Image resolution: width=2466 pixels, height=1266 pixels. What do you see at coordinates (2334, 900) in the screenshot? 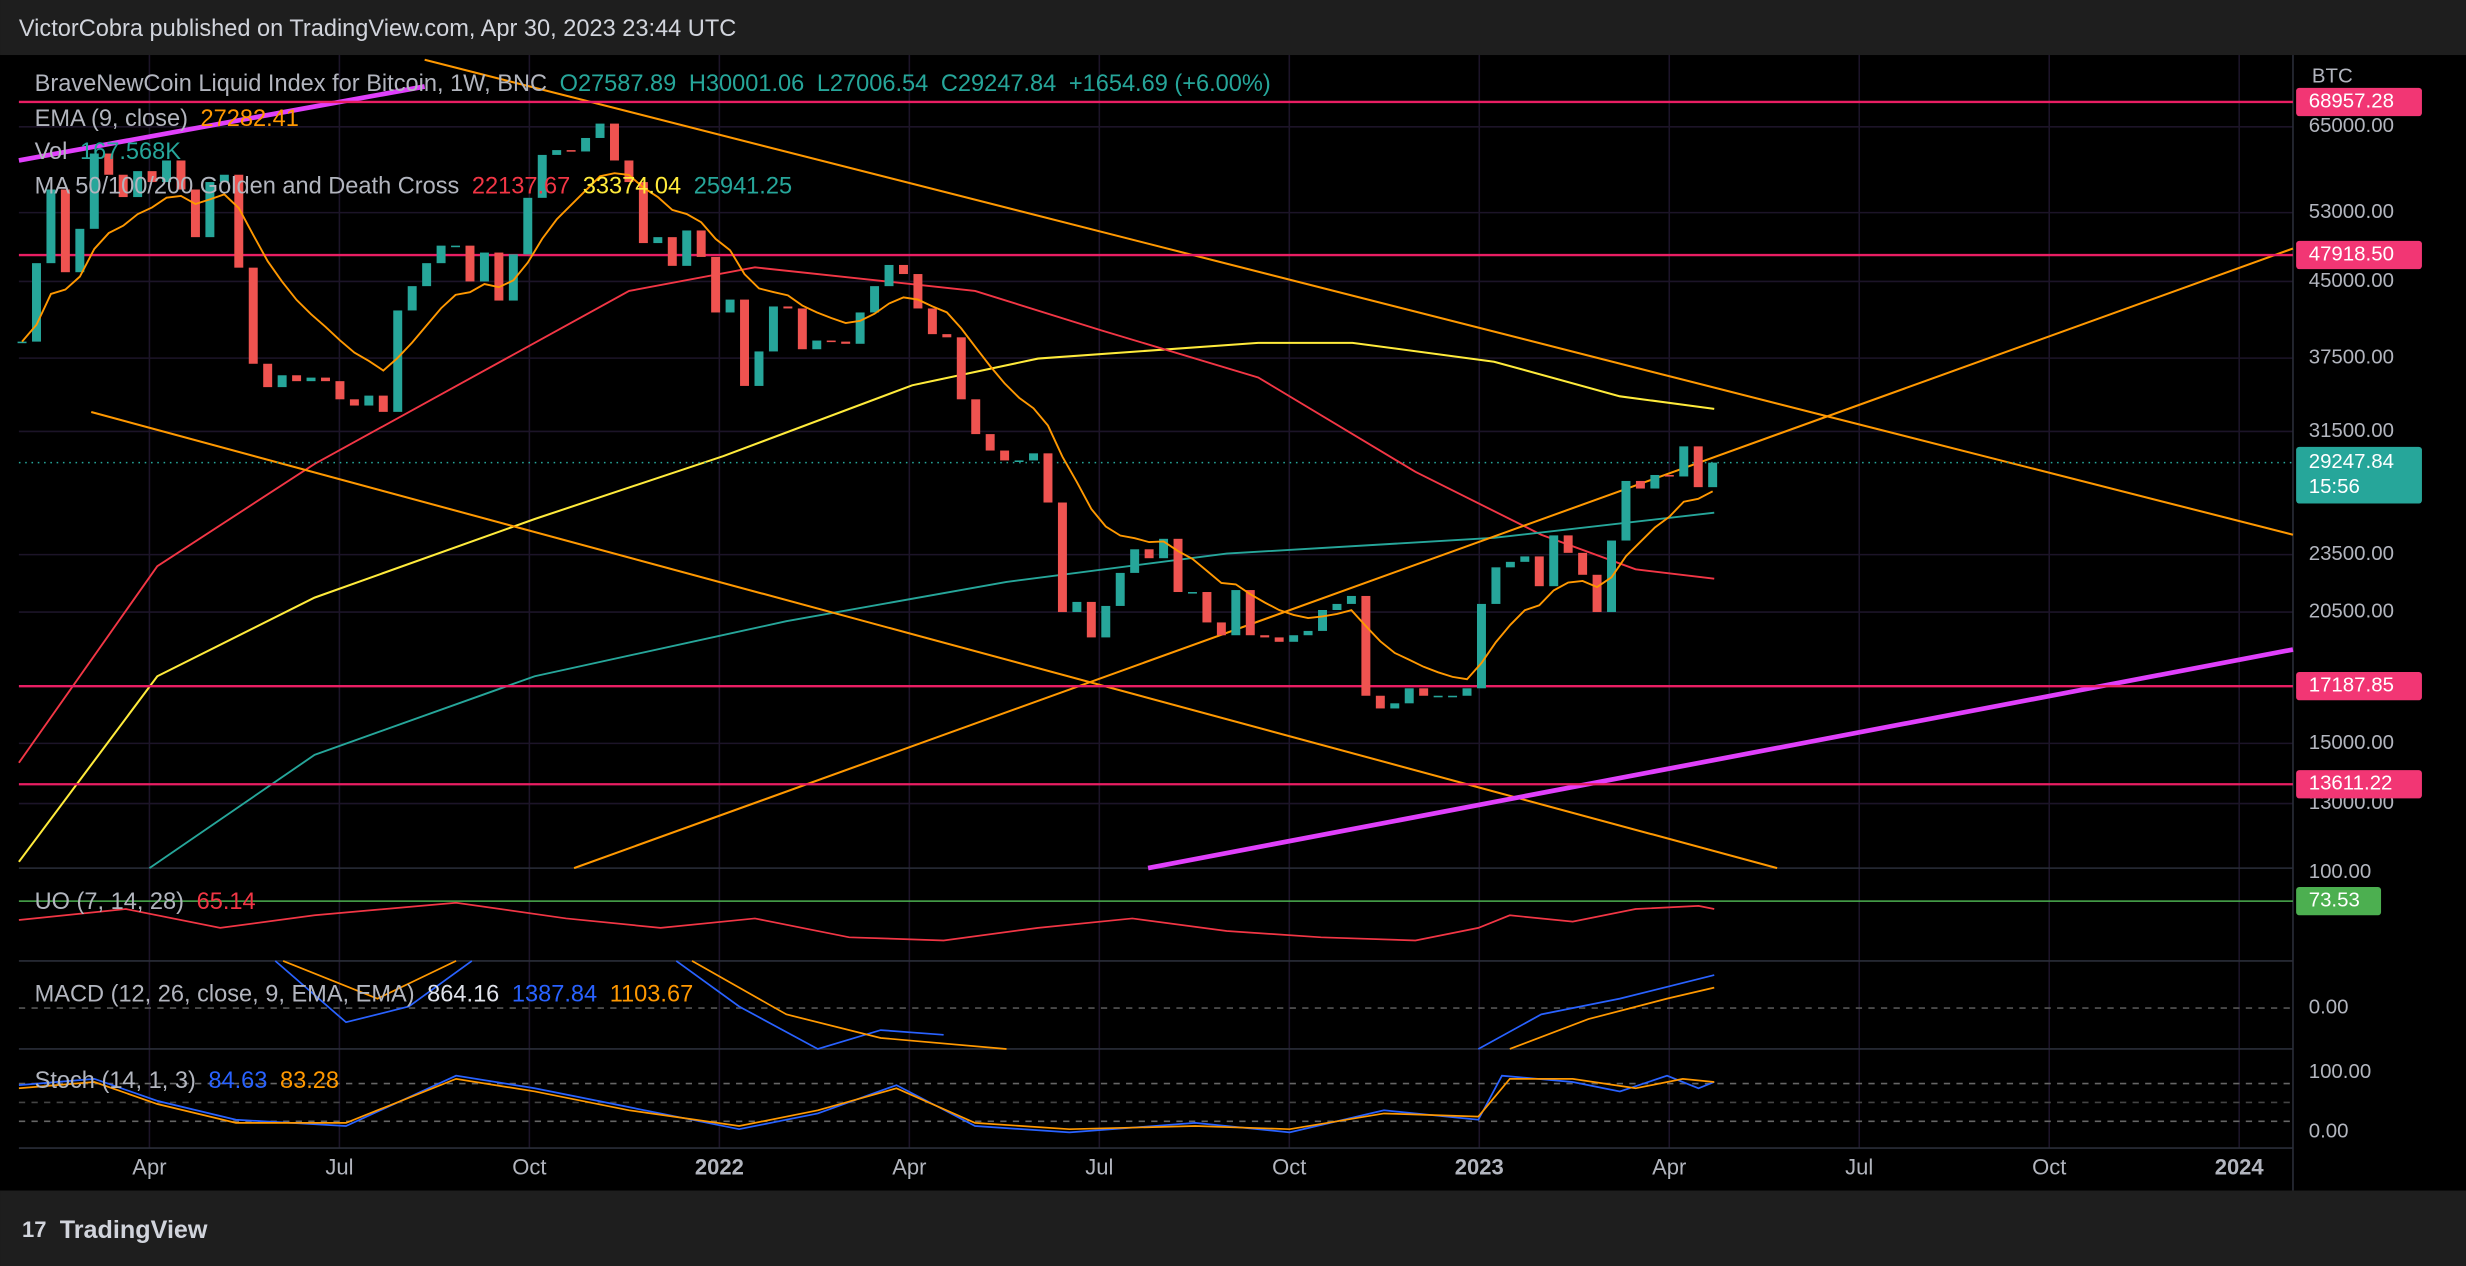
I see `uo-tag-label: 73.53` at bounding box center [2334, 900].